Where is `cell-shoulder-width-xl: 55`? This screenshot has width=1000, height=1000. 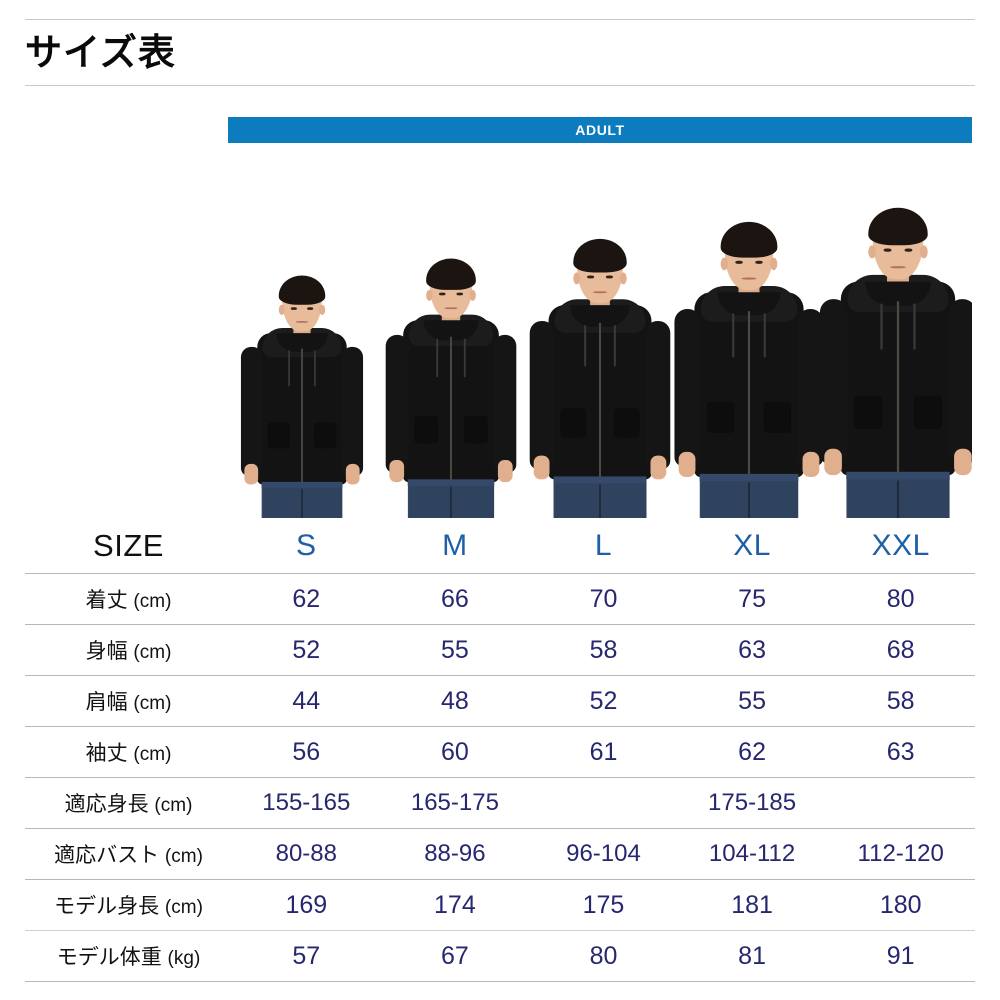
cell-shoulder-width-xl: 55 is located at coordinates (752, 701).